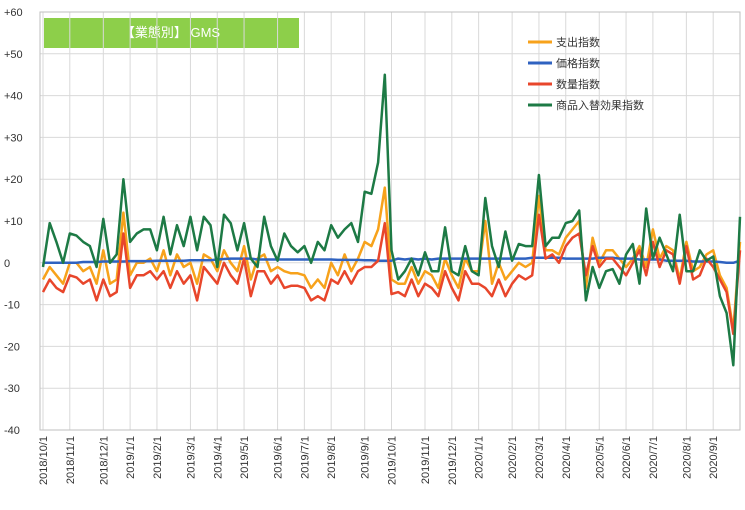 This screenshot has width=745, height=510. Describe the element at coordinates (13, 13) in the screenshot. I see `y-tick-label: +60` at that location.